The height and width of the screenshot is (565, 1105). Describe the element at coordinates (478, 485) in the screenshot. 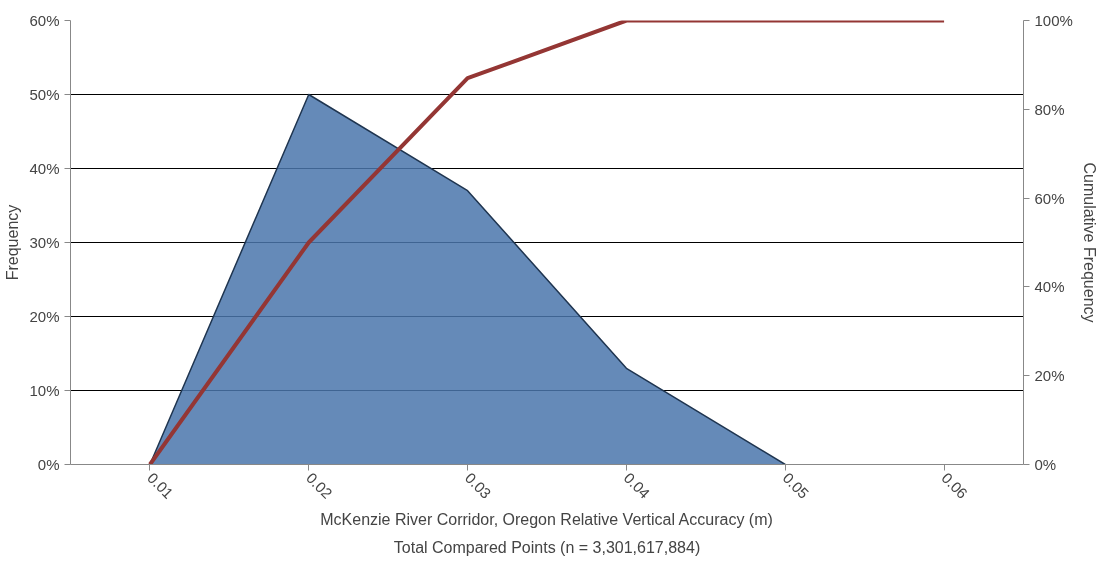

I see `x-tick-label: 0.03` at that location.